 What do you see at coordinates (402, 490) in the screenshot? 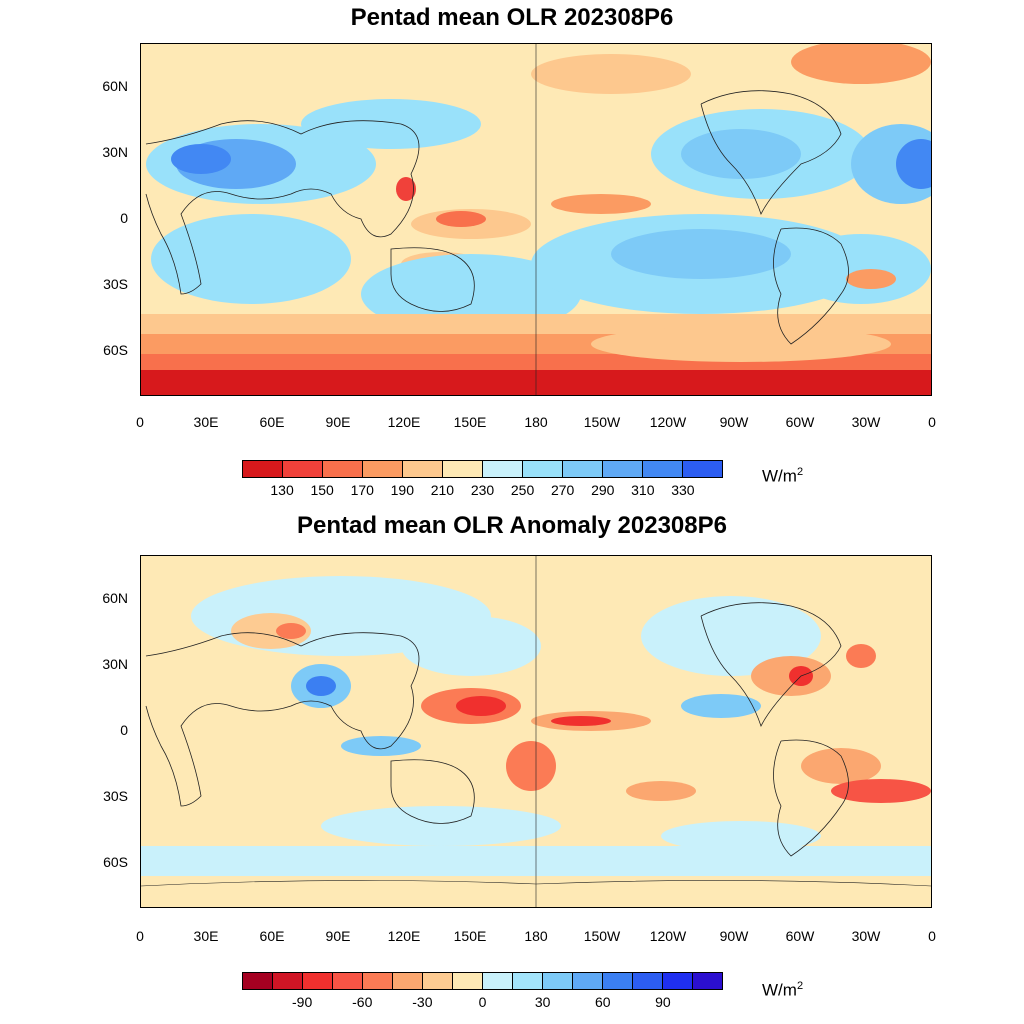
I see `colorbar-tick-label: 190` at bounding box center [402, 490].